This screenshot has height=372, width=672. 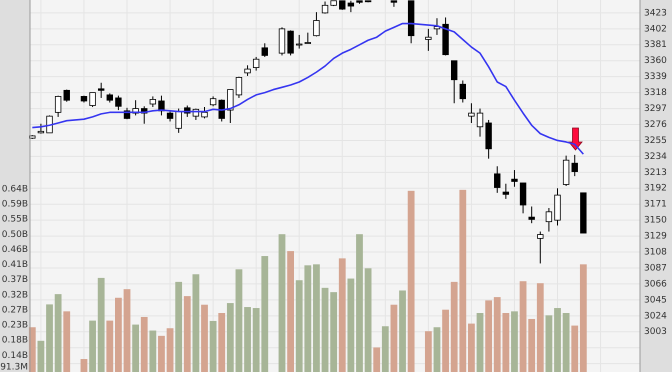 I want to click on y-tick-label: 3213, so click(x=655, y=173).